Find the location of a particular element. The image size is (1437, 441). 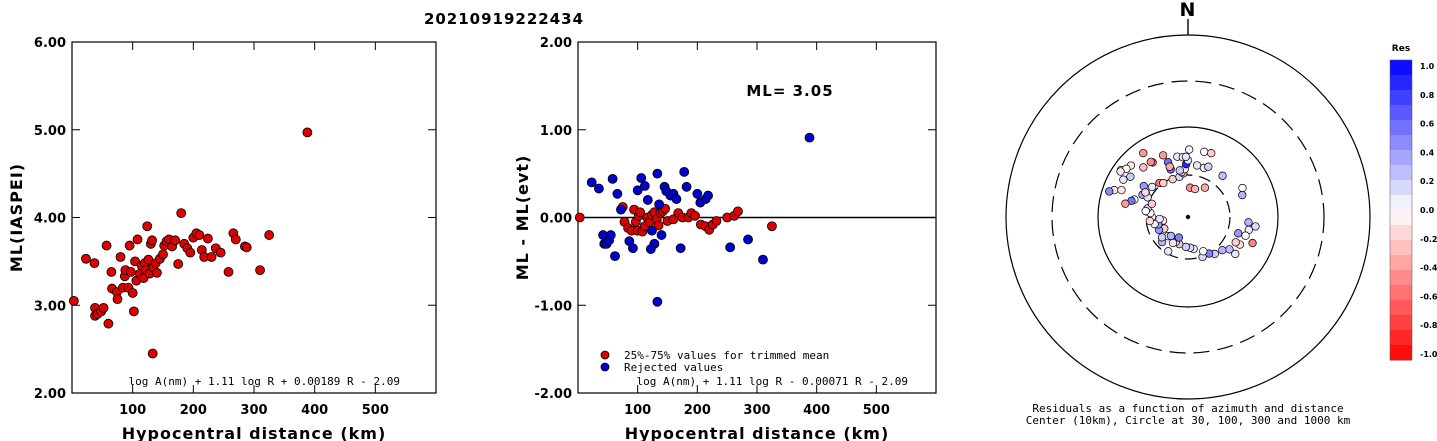

y-tick-label: -2.00 is located at coordinates (553, 394).